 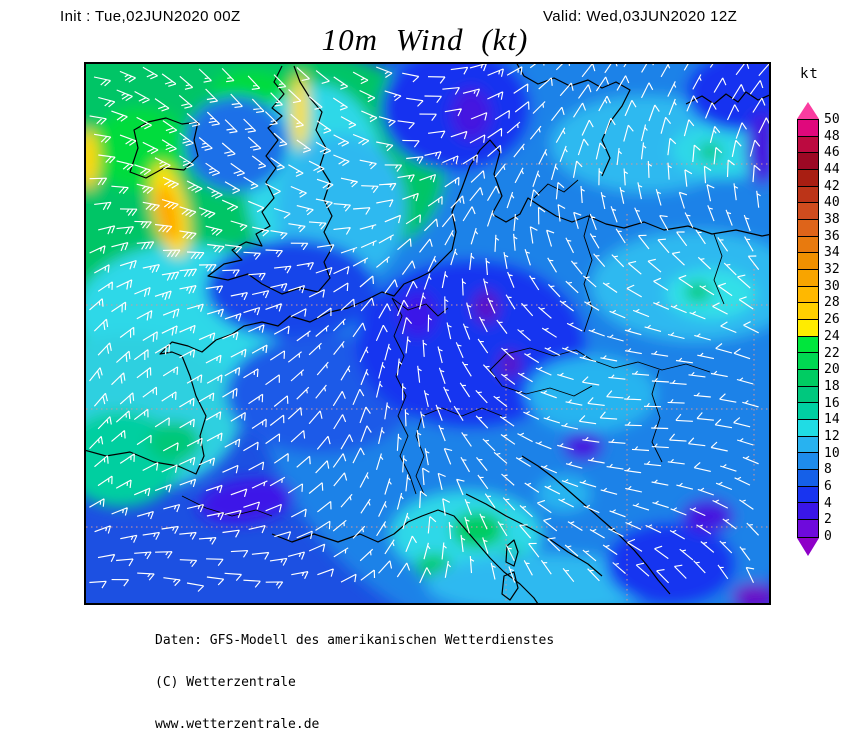 I want to click on legend-tick-label: 50, so click(x=832, y=119).